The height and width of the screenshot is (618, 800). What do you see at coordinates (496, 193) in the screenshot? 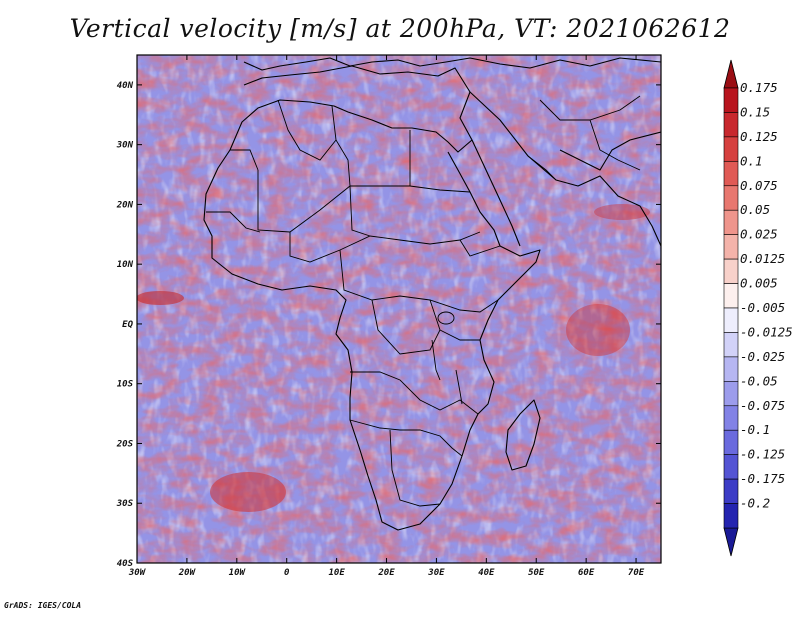
I see `red-sea` at bounding box center [496, 193].